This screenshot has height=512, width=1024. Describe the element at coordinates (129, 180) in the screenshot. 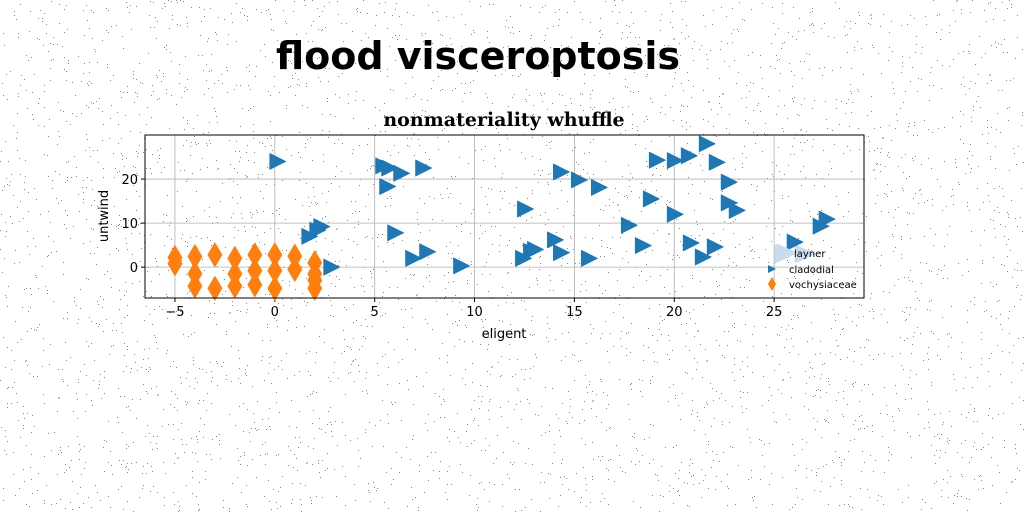

I see `y-tick-label: 20` at that location.